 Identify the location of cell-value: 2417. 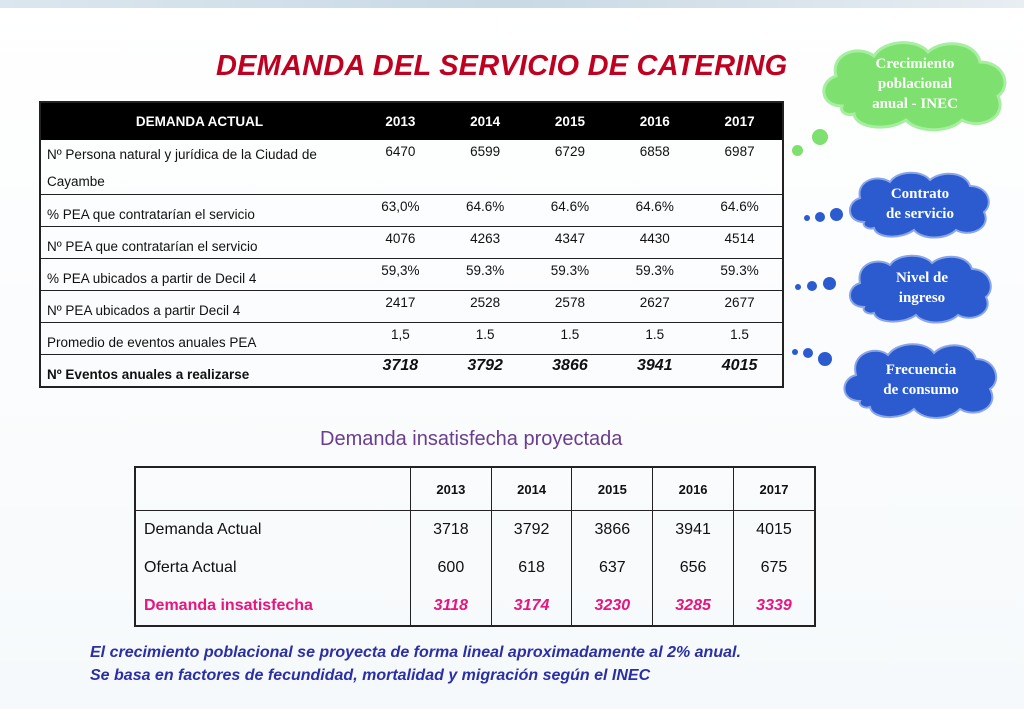
(400, 306).